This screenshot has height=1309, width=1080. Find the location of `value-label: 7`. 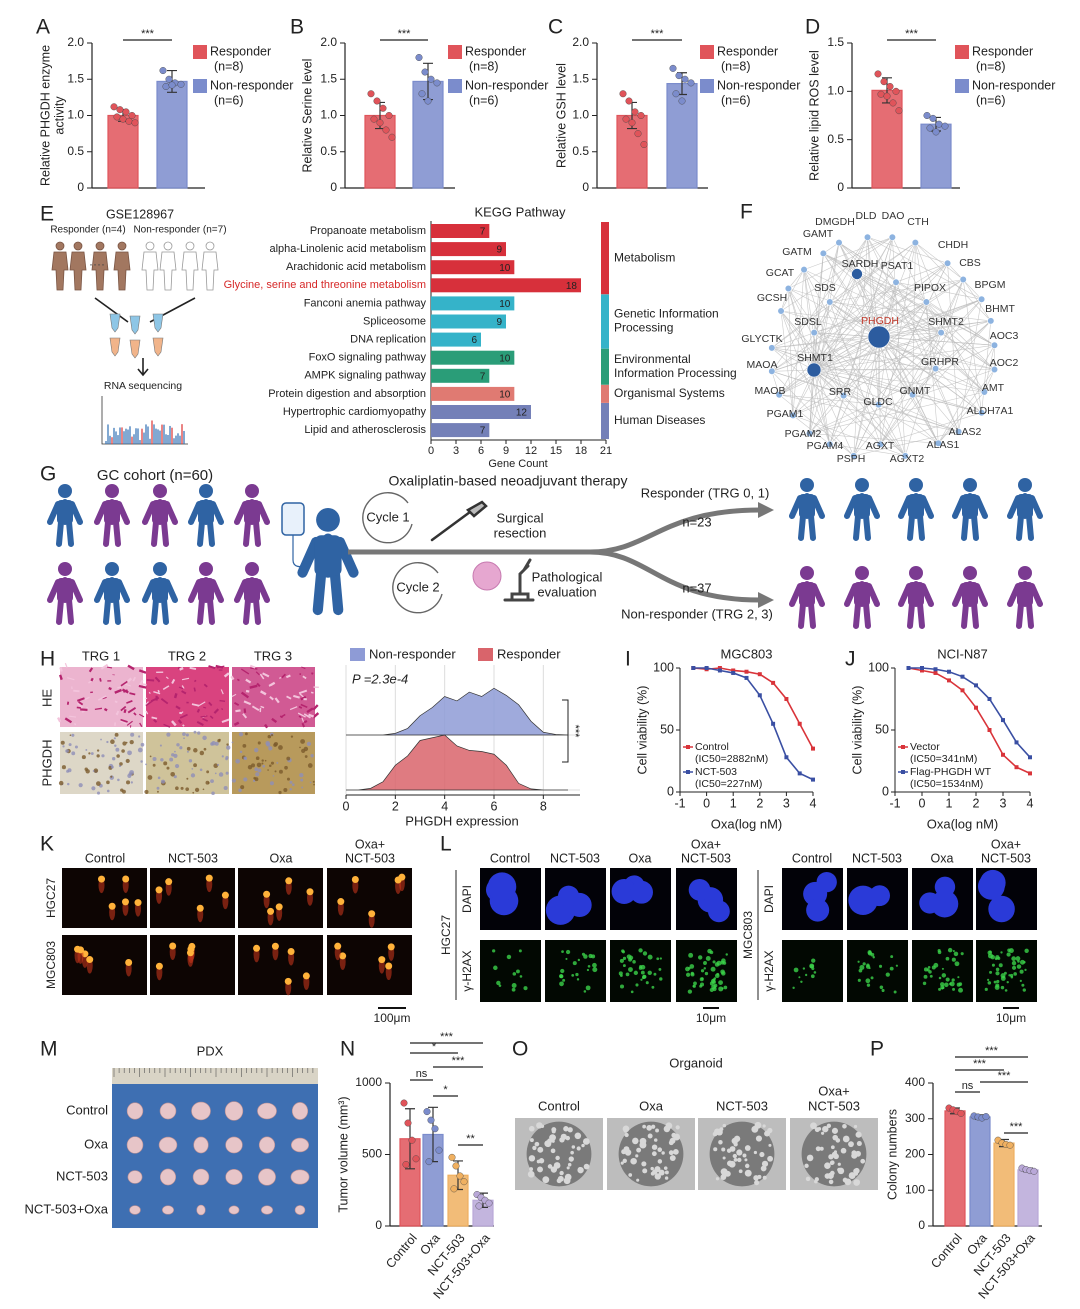

value-label: 7 is located at coordinates (483, 232).